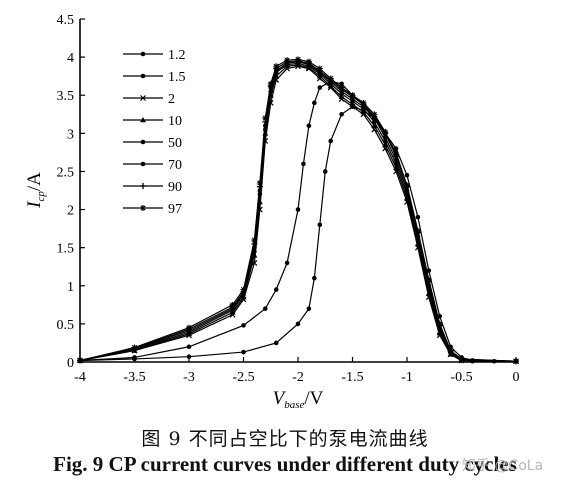 The image size is (570, 485). What do you see at coordinates (66, 249) in the screenshot?
I see `y-tick-label: 1.5` at bounding box center [66, 249].